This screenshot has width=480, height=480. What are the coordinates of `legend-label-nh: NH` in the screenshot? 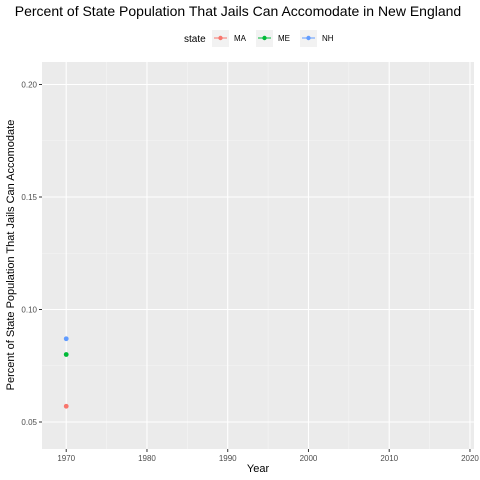 It's located at (328, 38).